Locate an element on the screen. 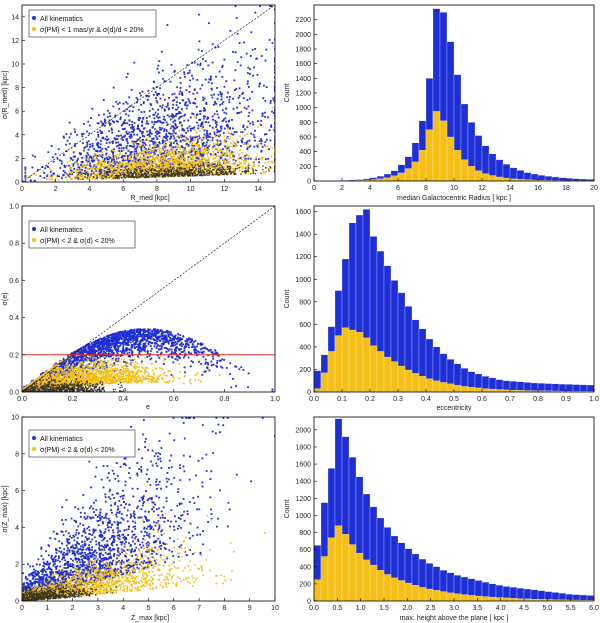  y-tick-label: 0 is located at coordinates (309, 182).